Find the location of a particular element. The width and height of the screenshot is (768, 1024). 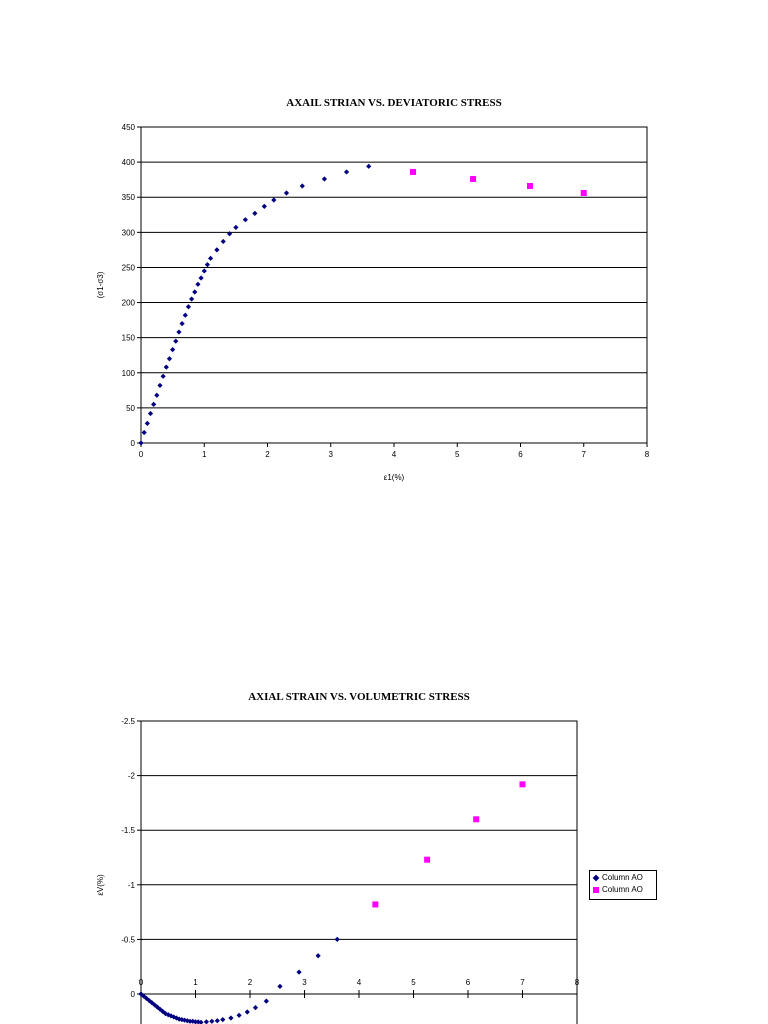

y-tick-label: -1.5 is located at coordinates (128, 830).